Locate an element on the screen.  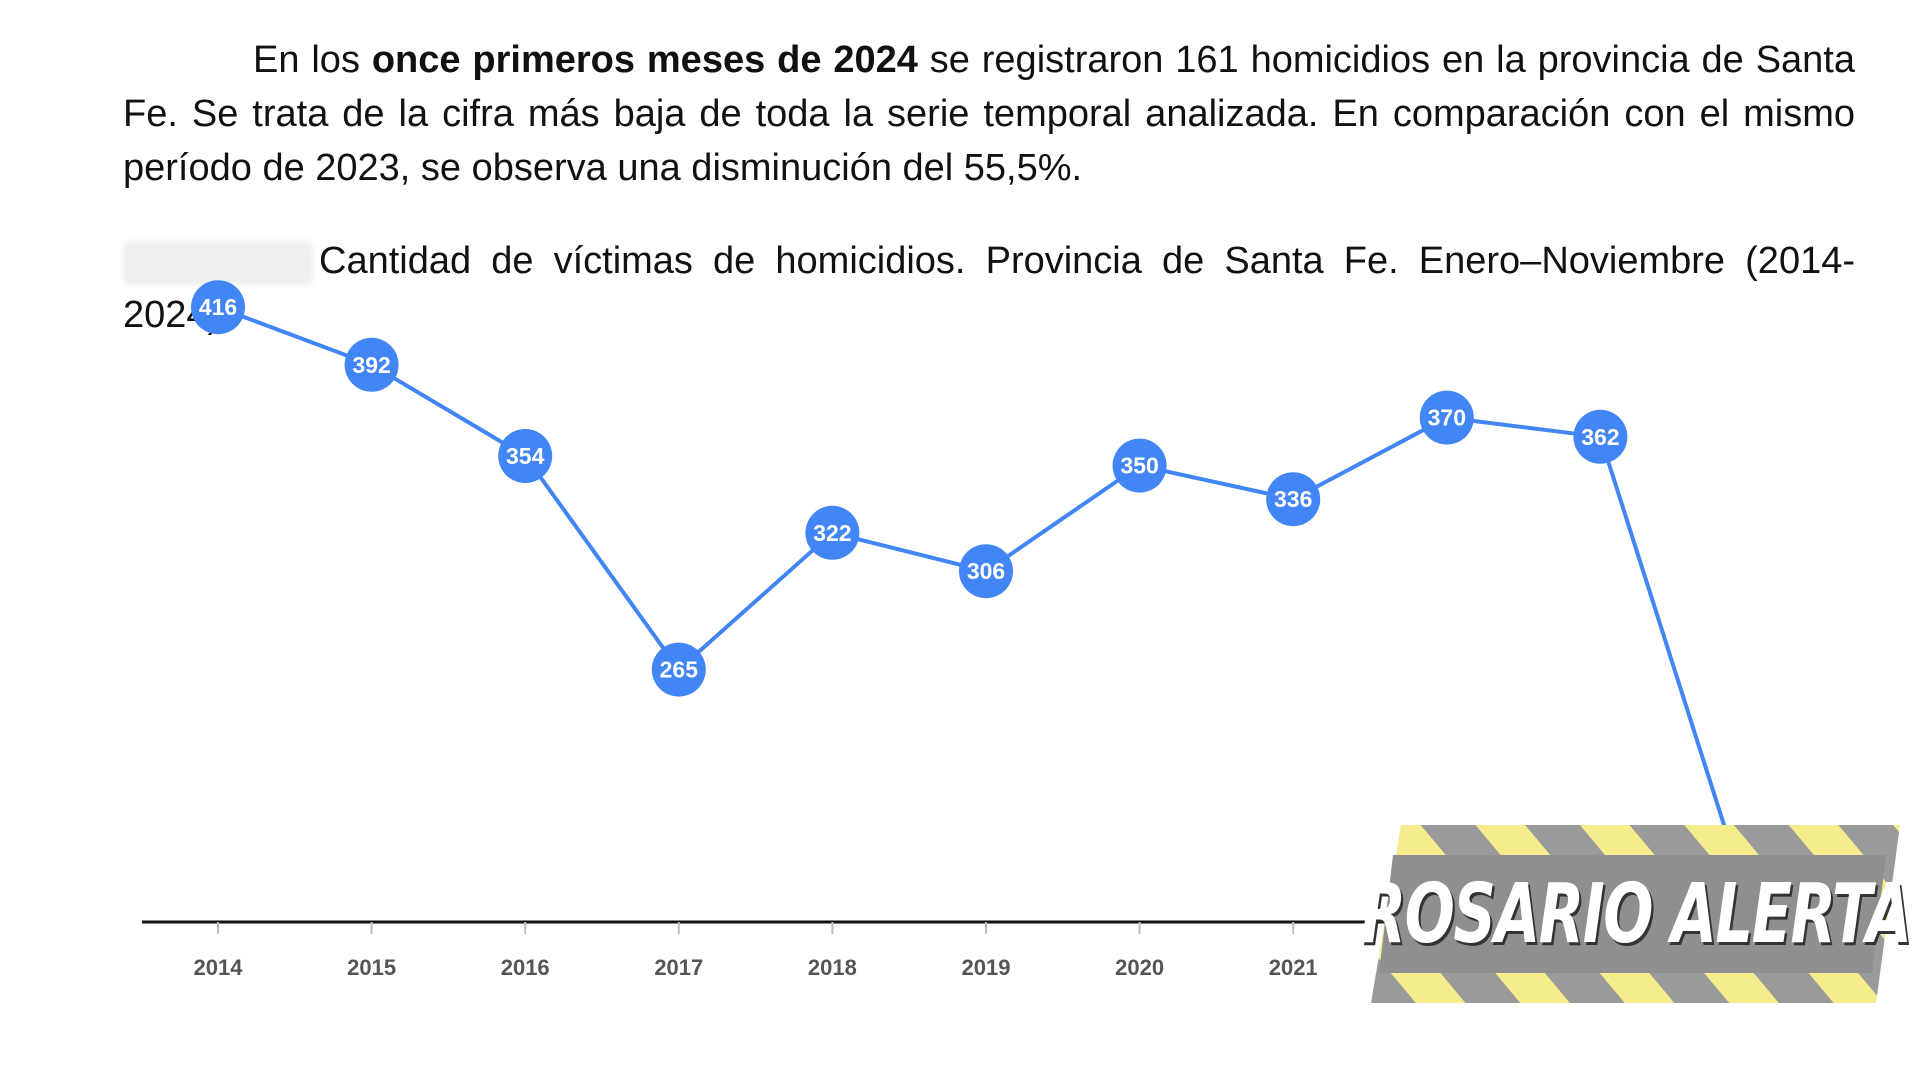
data-label: 306 is located at coordinates (986, 571).